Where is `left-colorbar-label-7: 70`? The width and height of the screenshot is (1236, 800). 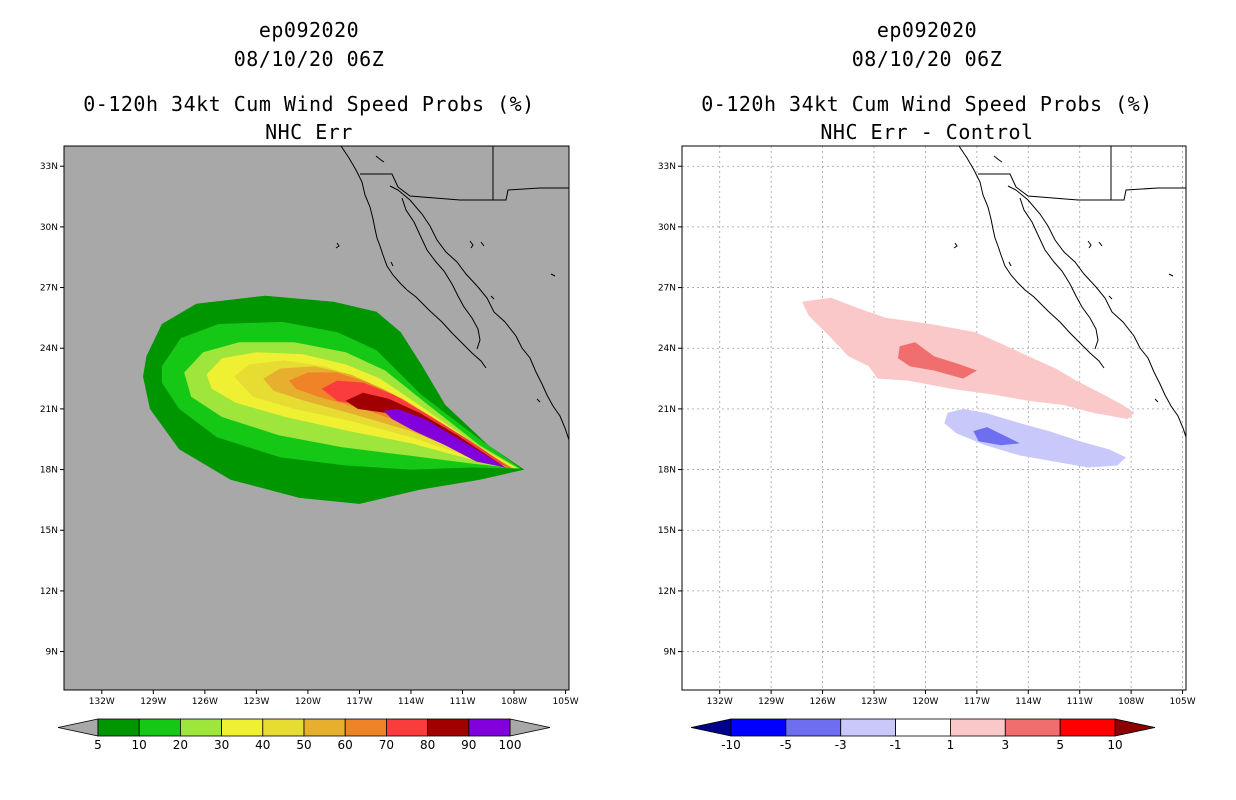
left-colorbar-label-7: 70 is located at coordinates (386, 745).